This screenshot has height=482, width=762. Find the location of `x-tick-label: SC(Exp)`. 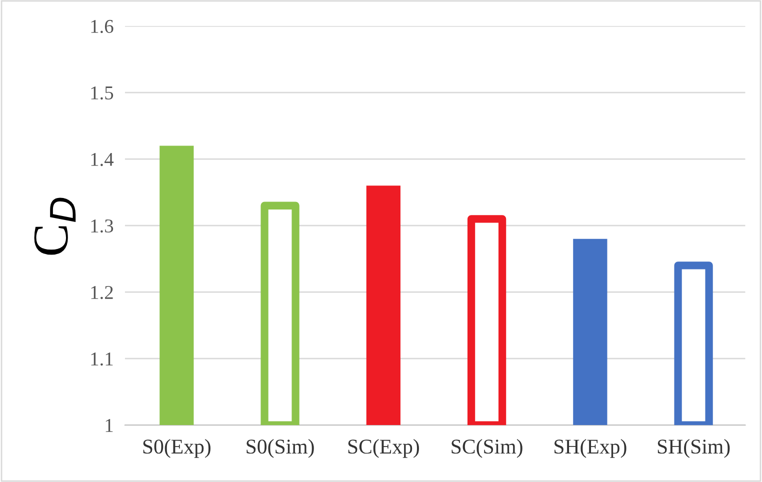

x-tick-label: SC(Exp) is located at coordinates (383, 448).